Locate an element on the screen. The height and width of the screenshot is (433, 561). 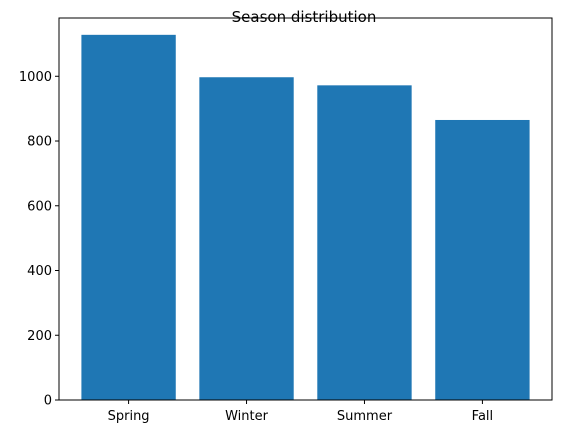
y-tick-label-0: 0 is located at coordinates (48, 401).